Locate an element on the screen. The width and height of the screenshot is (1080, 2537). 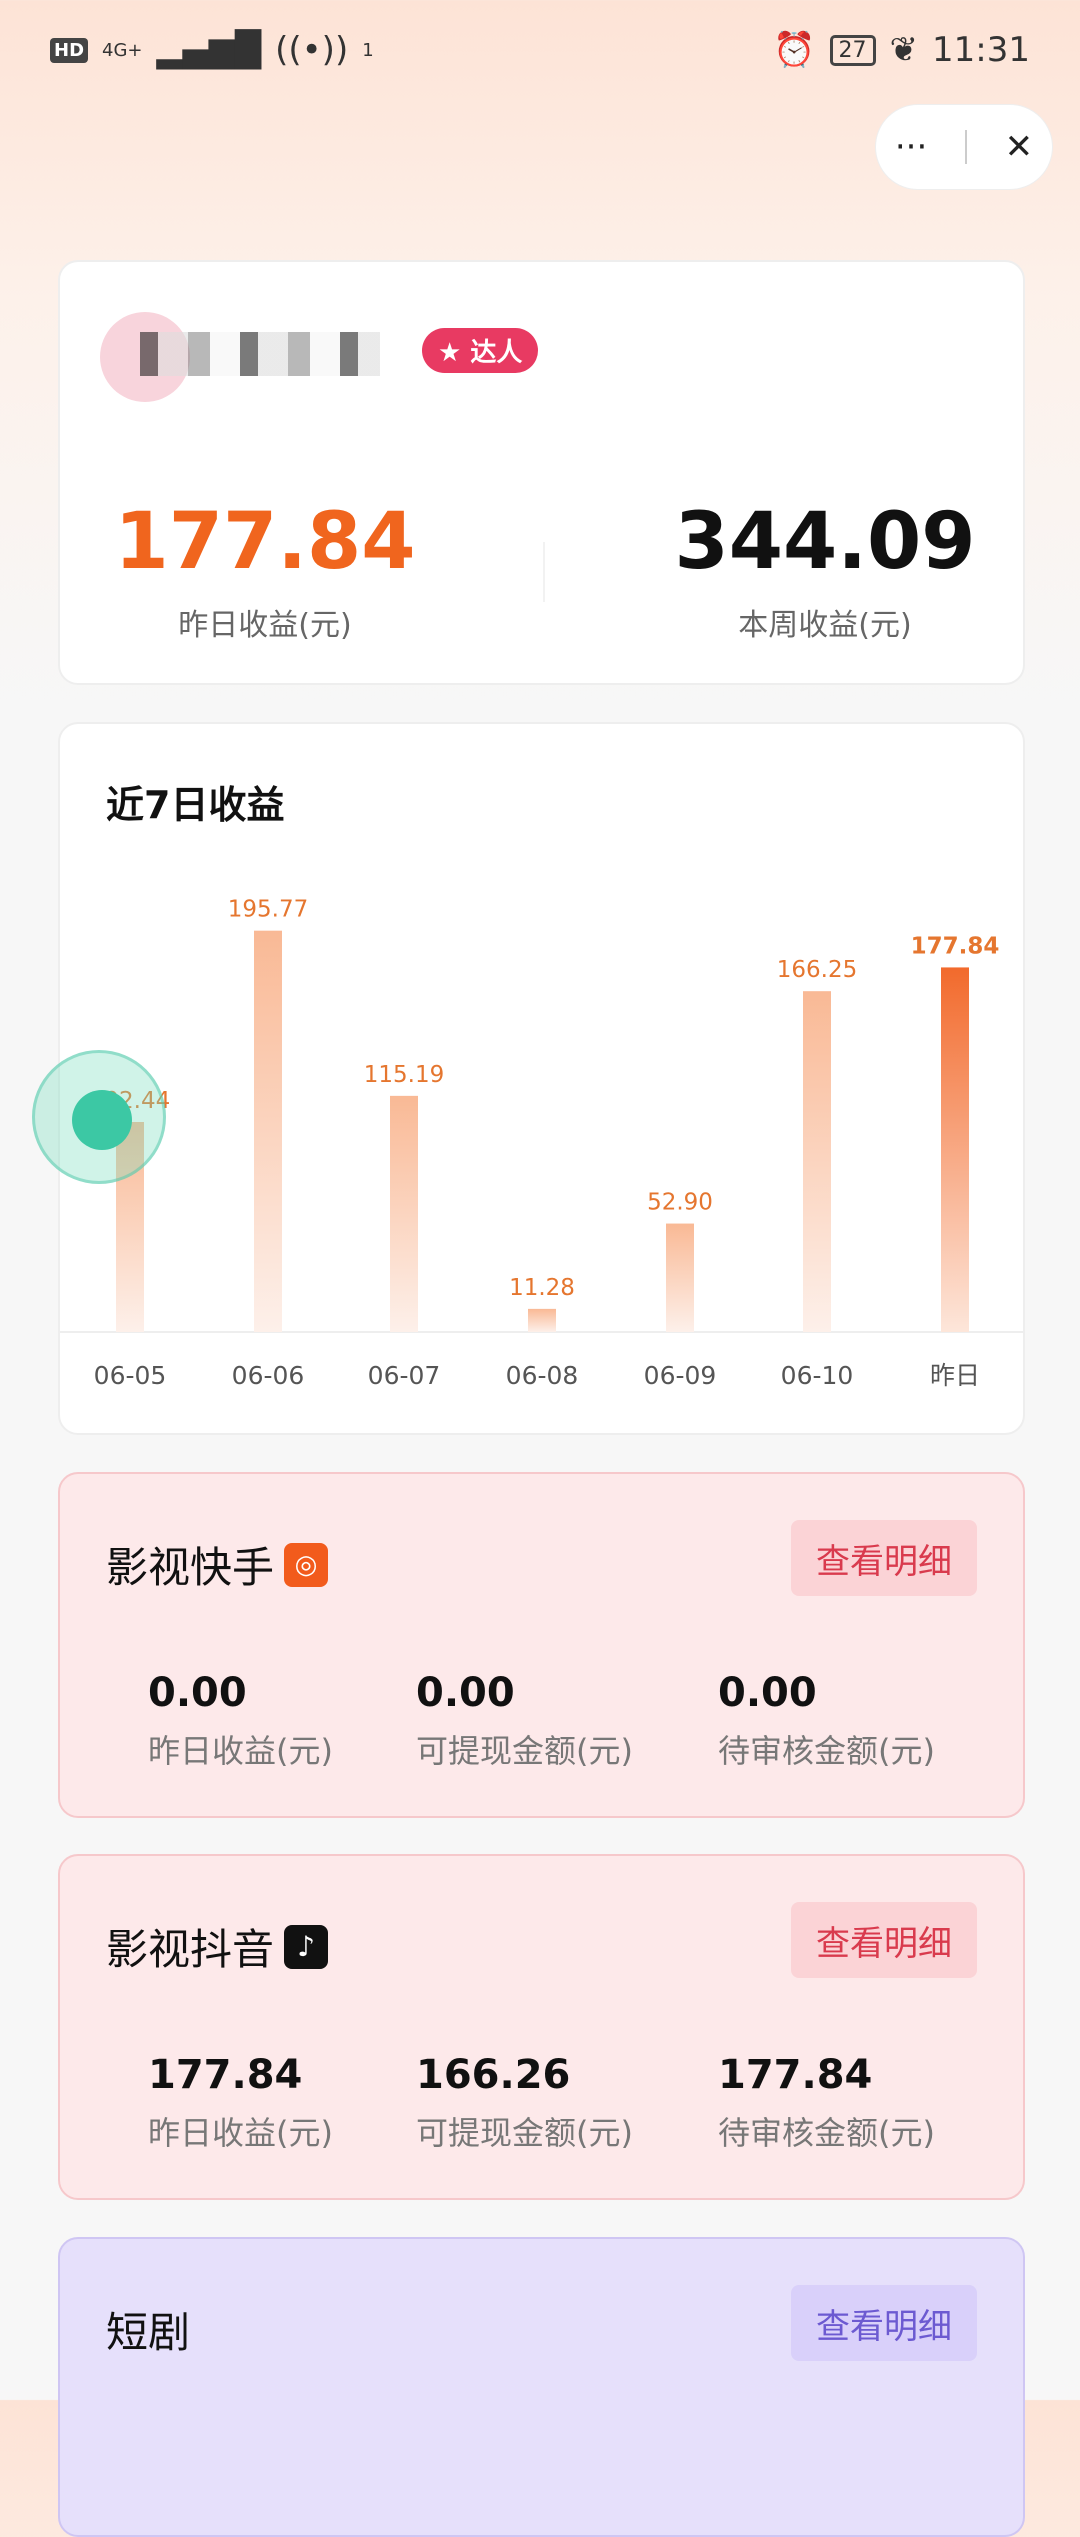
section-title: 影视抖音 ♪ is located at coordinates (217, 1946).